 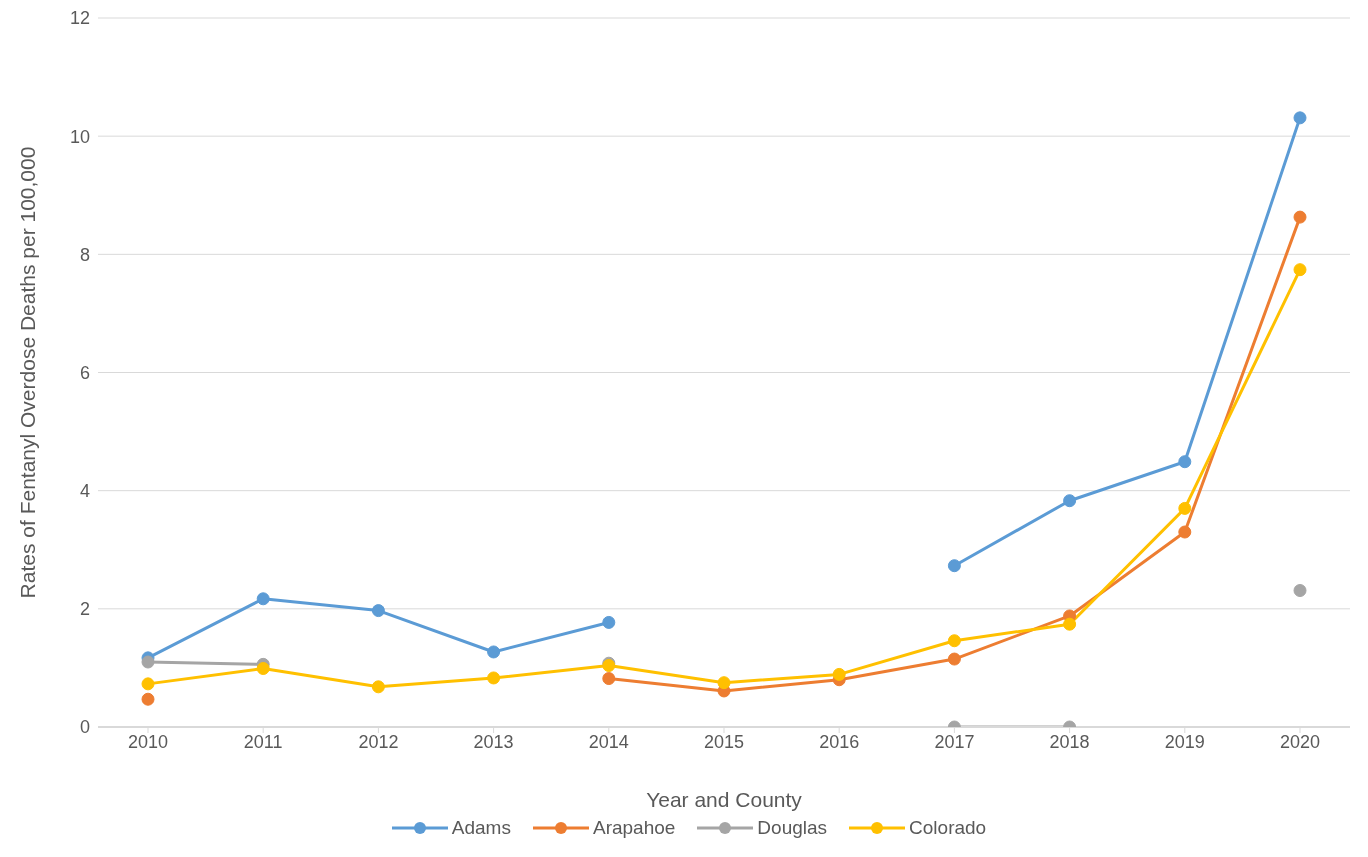 I want to click on x-tick-label: 2018, so click(x=1069, y=741).